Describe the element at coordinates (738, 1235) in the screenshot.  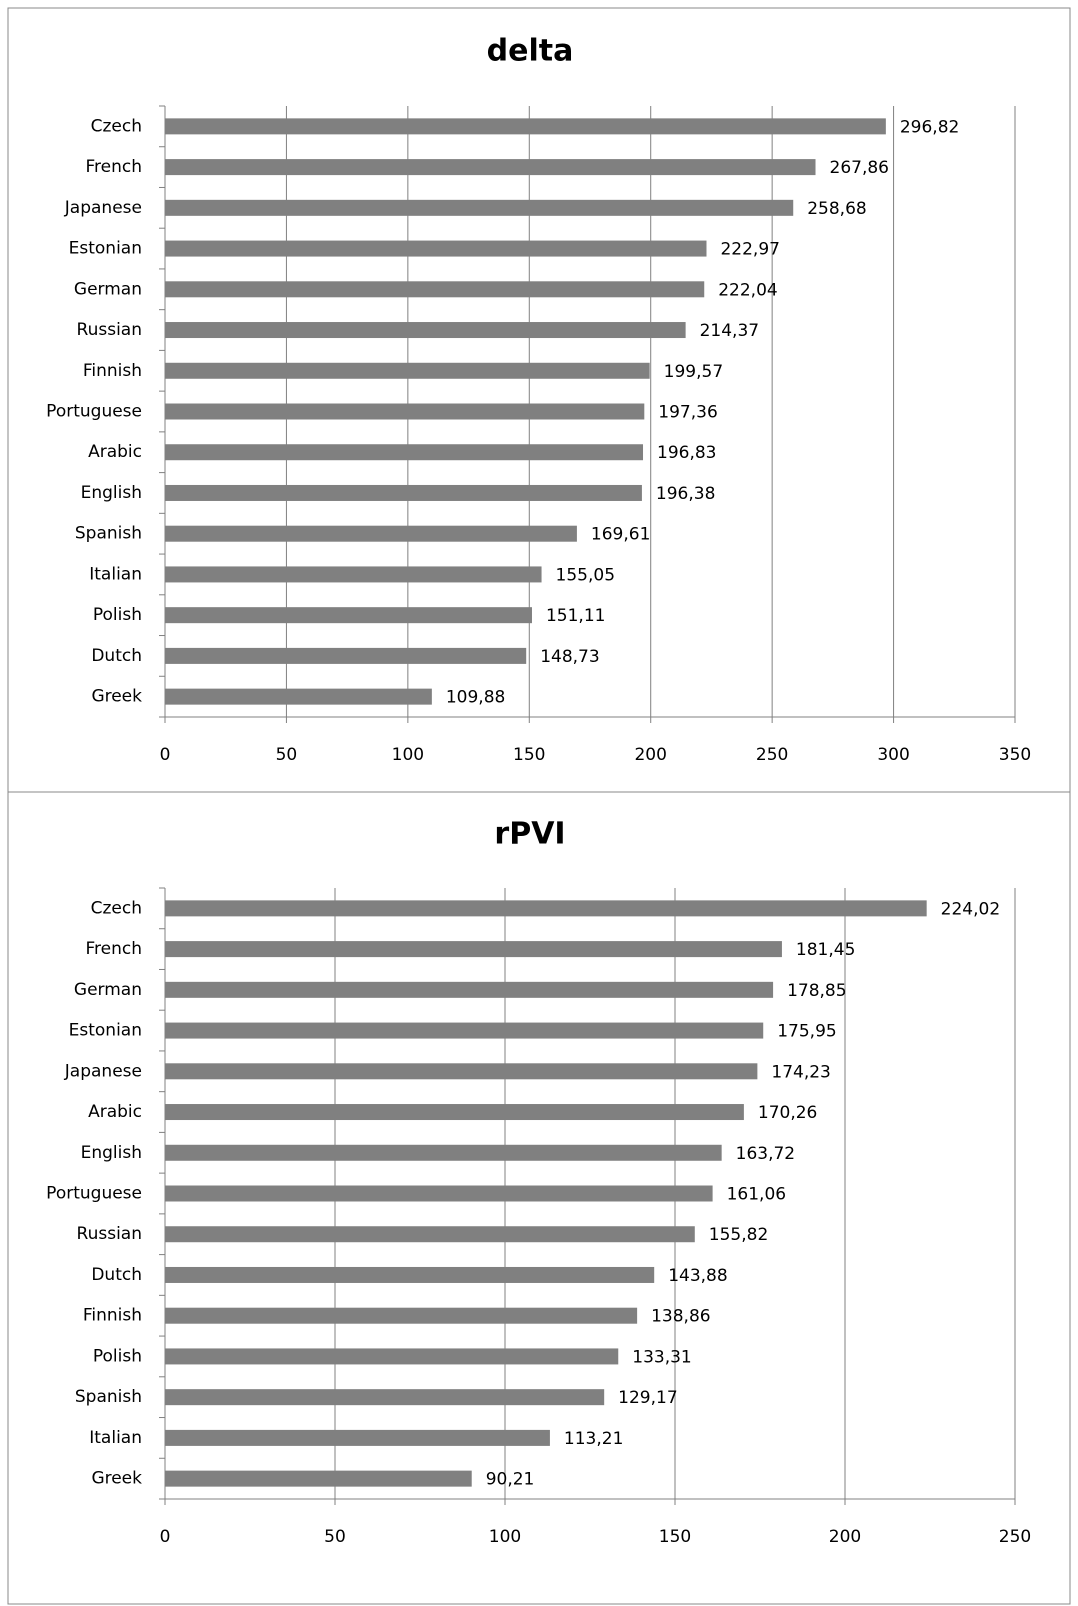
I see `data-label: 155,82` at that location.